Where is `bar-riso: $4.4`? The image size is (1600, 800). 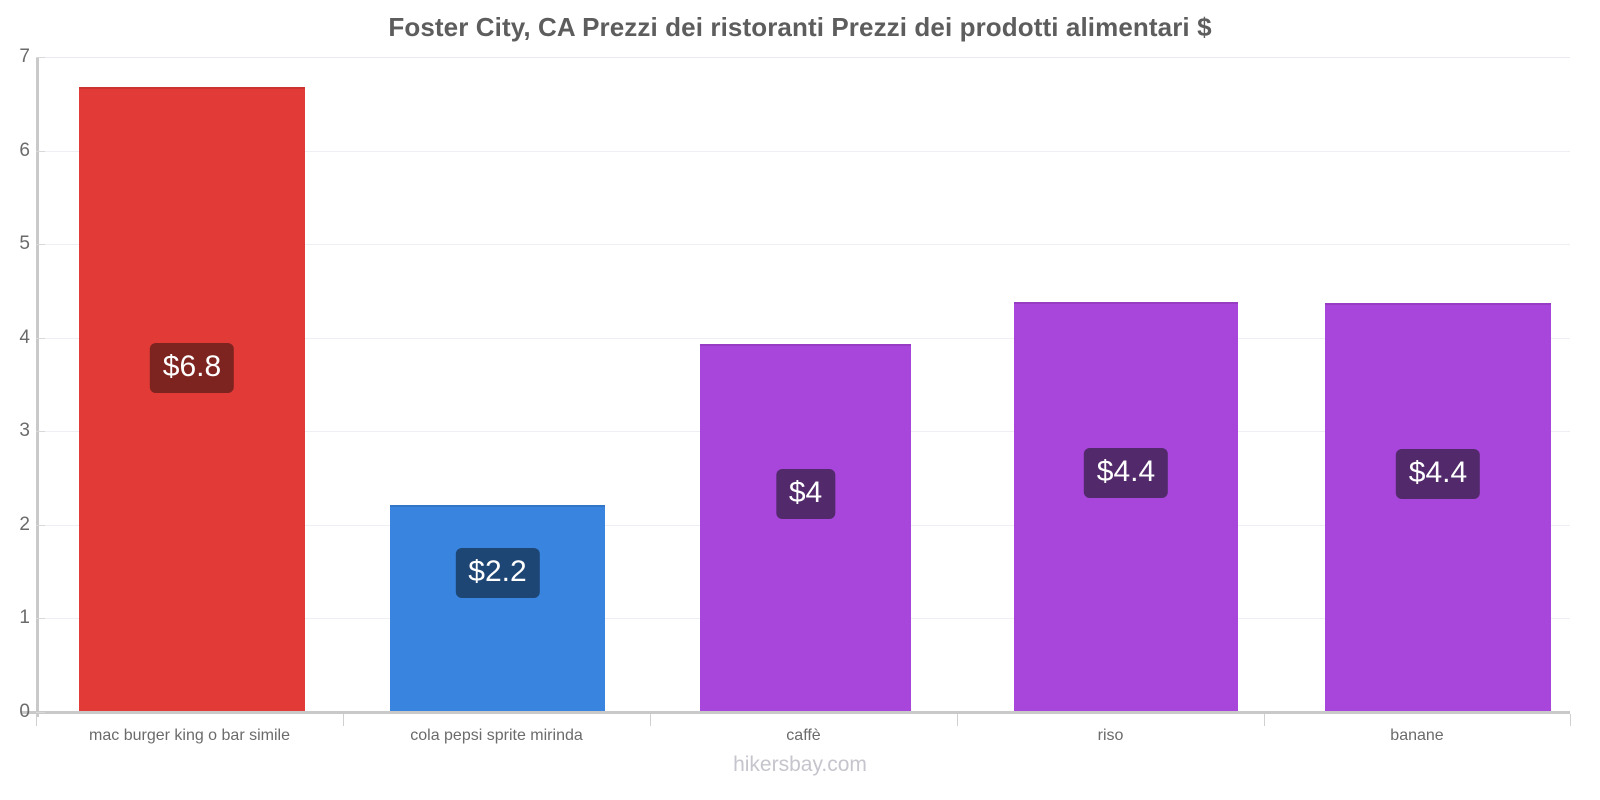
bar-riso: $4.4 is located at coordinates (1126, 507).